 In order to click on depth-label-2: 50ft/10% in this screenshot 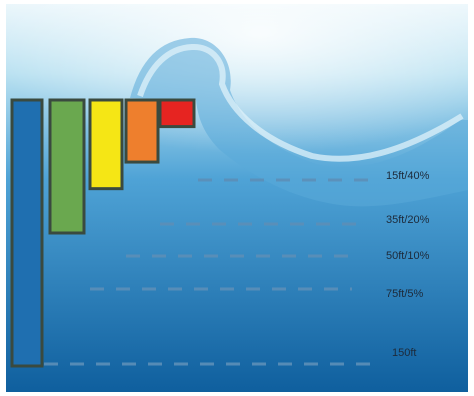, I will do `click(408, 256)`.